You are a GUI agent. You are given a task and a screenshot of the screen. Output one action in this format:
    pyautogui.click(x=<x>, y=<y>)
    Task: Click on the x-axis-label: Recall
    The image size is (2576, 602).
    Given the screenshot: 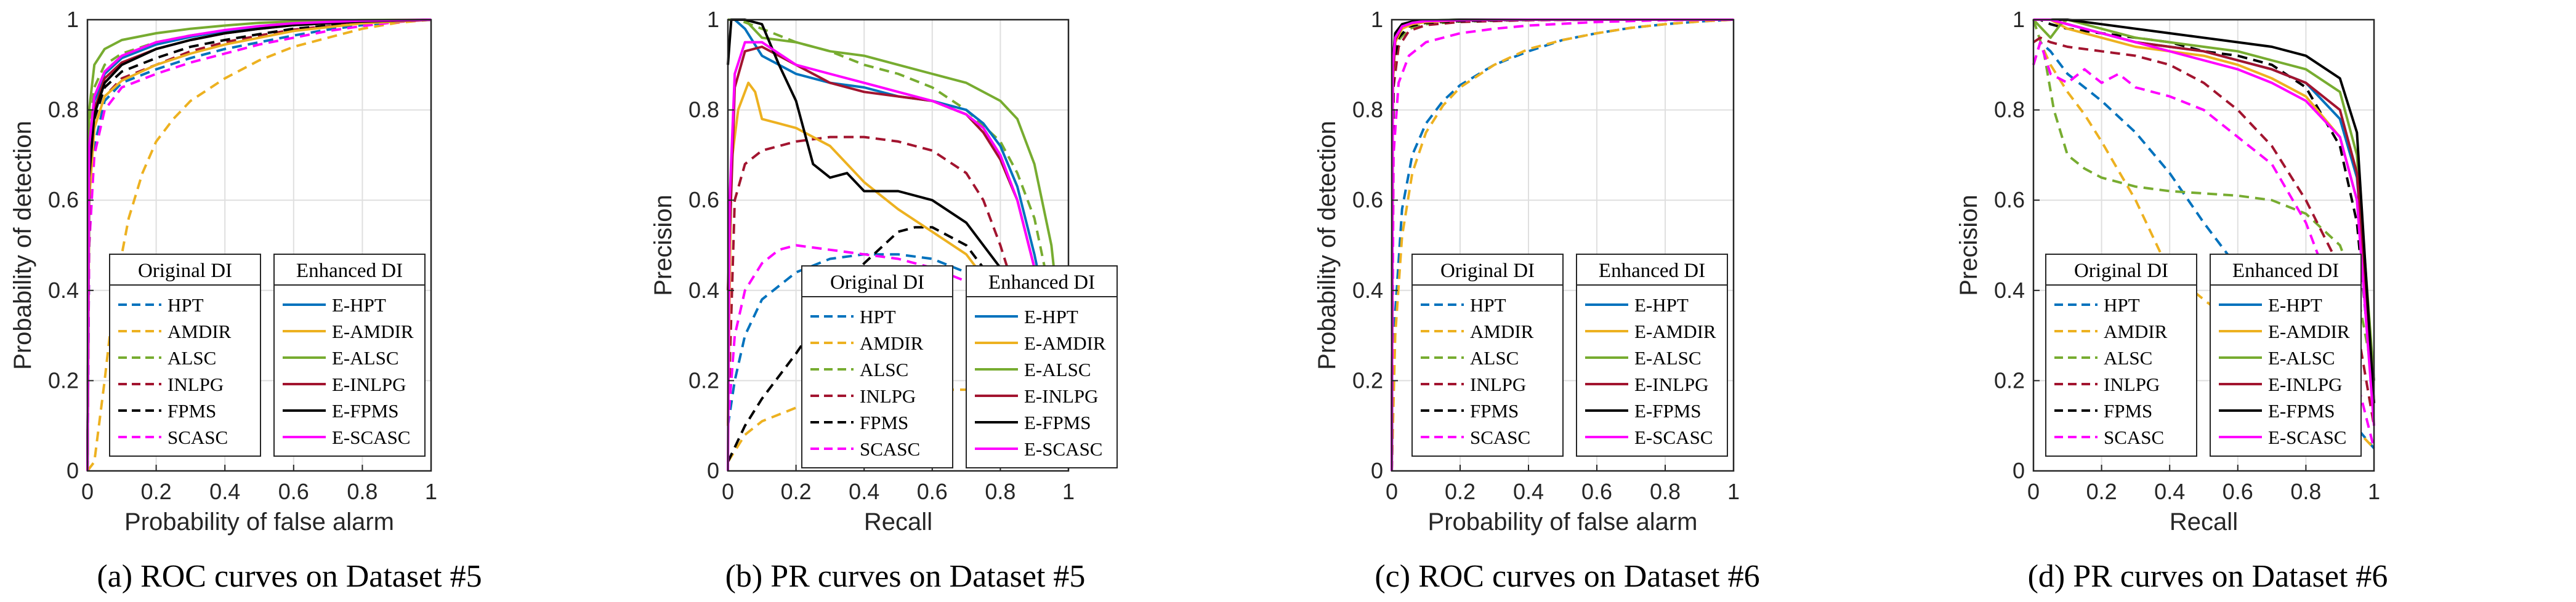 What is the action you would take?
    pyautogui.click(x=898, y=522)
    